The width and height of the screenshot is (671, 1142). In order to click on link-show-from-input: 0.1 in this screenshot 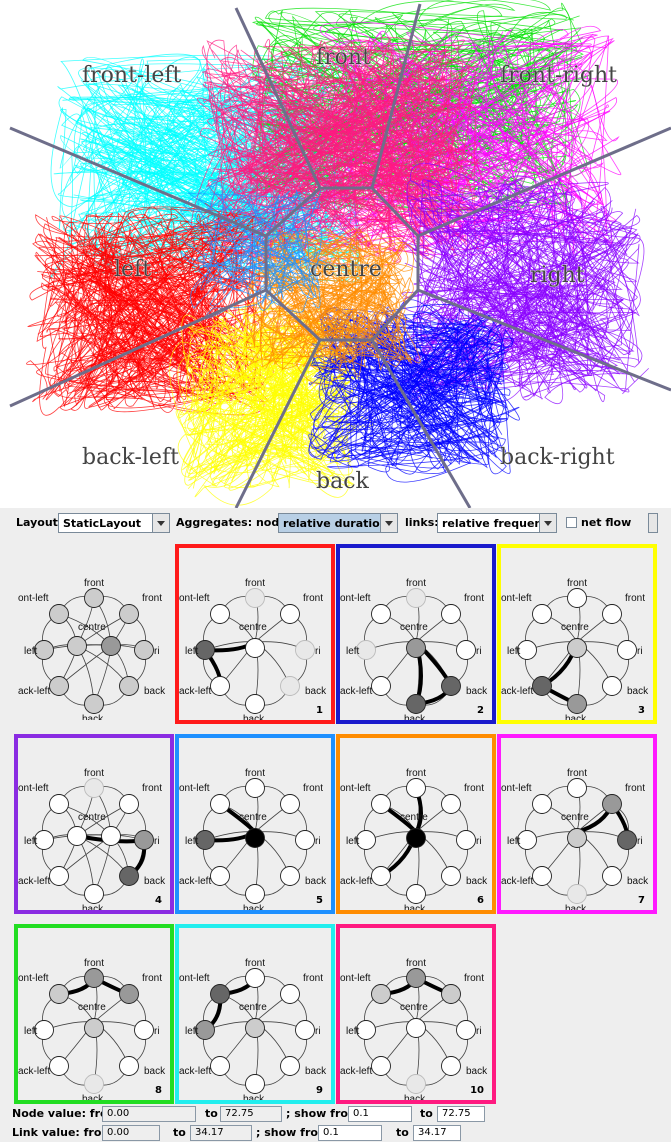, I will do `click(350, 1133)`.